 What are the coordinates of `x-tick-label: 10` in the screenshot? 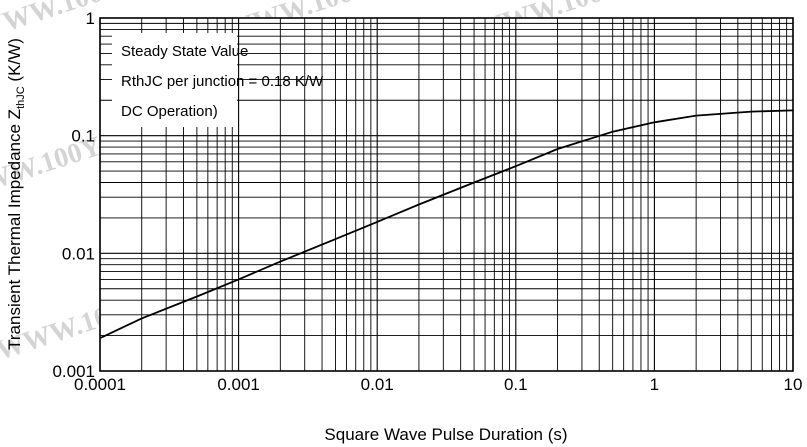 It's located at (793, 384).